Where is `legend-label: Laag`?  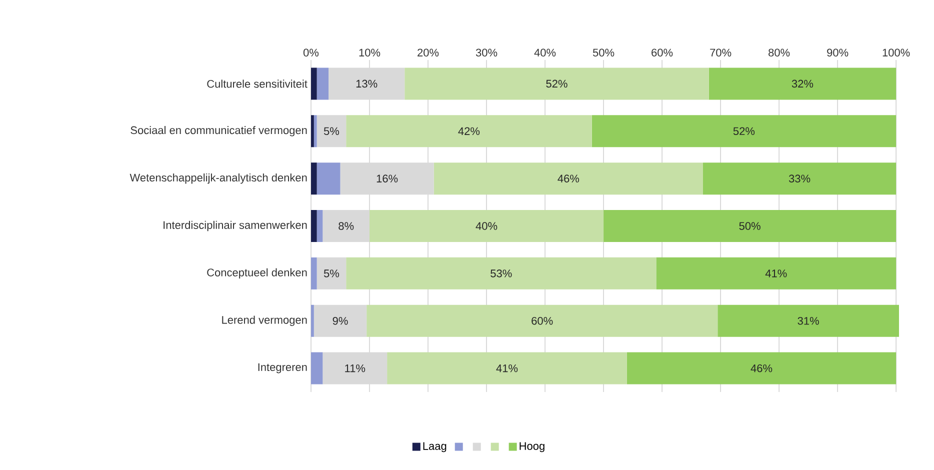
legend-label: Laag is located at coordinates (434, 447).